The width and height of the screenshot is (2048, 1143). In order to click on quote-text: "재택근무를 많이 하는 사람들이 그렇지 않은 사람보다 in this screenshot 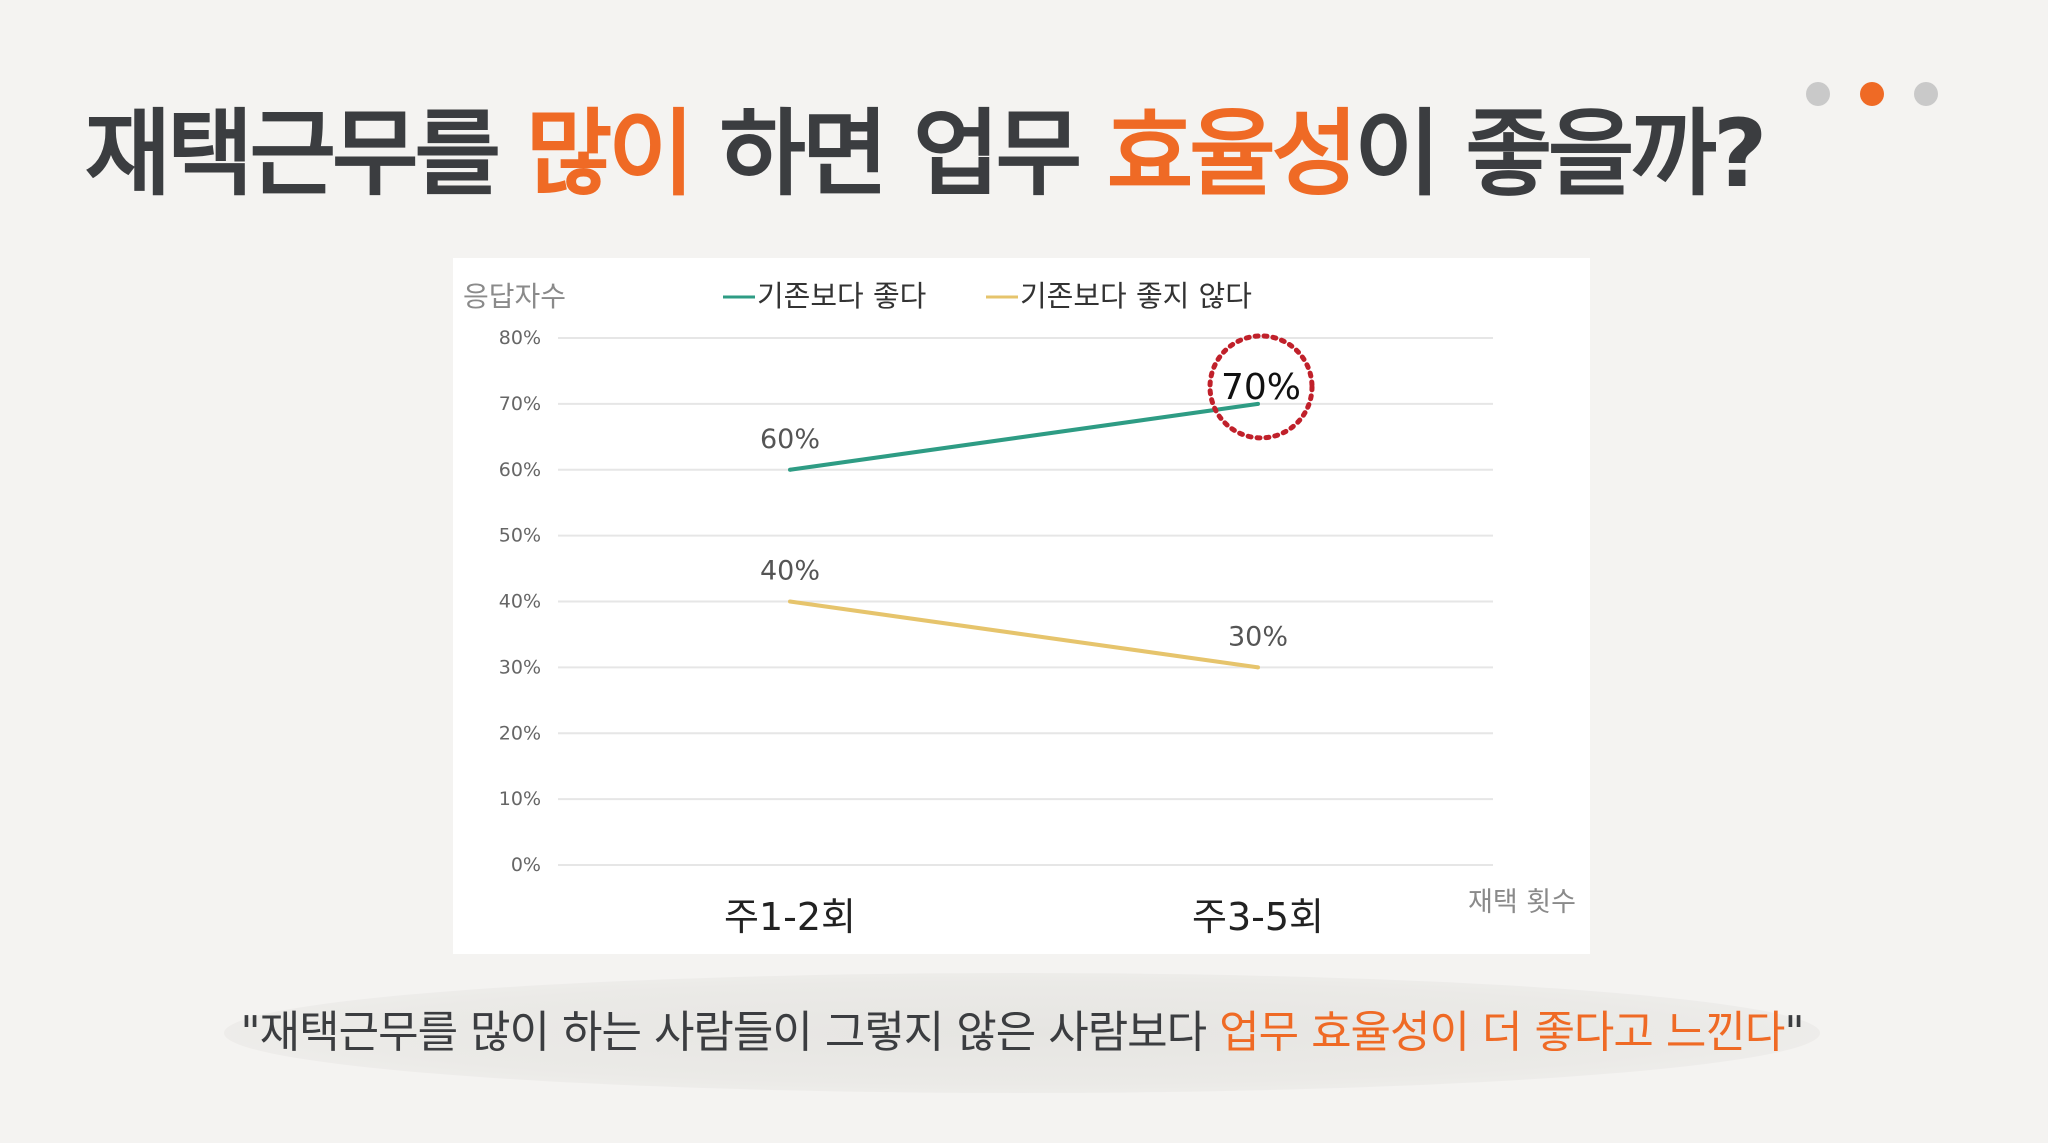, I will do `click(730, 1032)`.